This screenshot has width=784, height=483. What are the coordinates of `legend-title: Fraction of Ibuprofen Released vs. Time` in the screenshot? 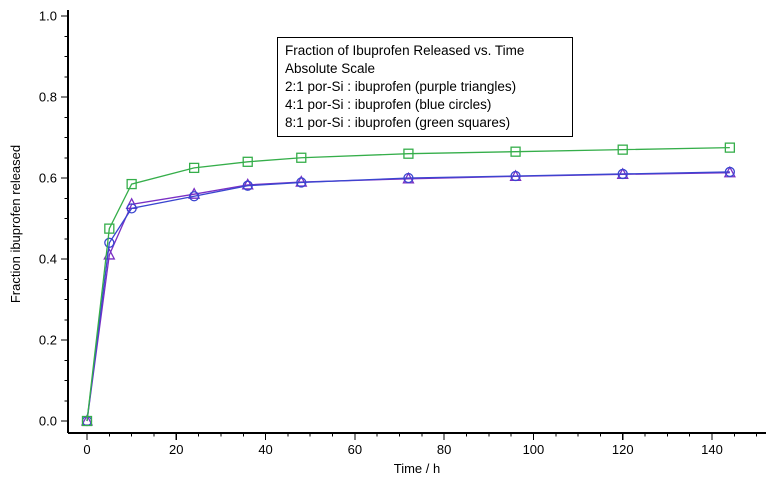 It's located at (405, 50).